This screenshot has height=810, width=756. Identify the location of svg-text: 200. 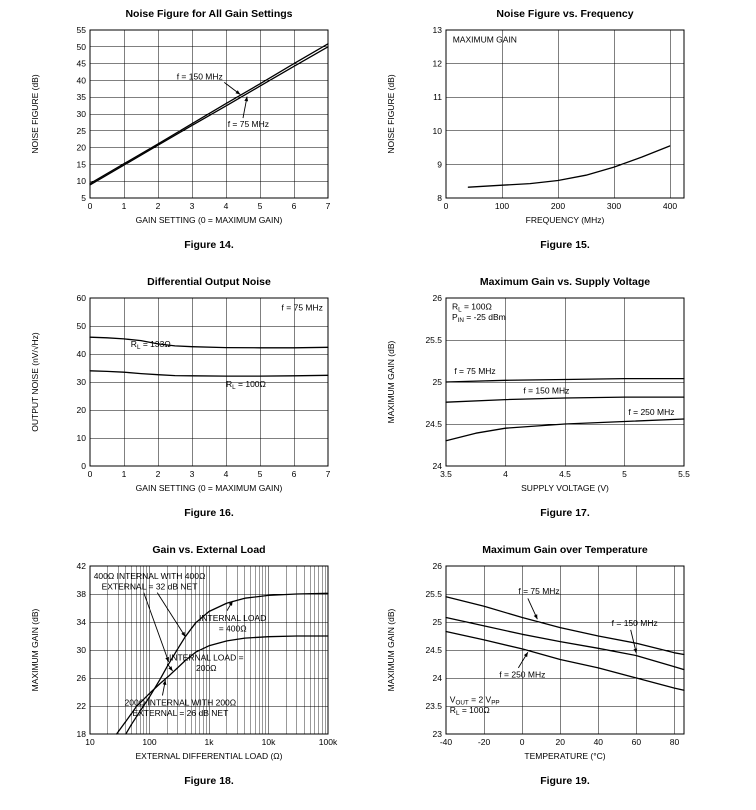
(558, 206).